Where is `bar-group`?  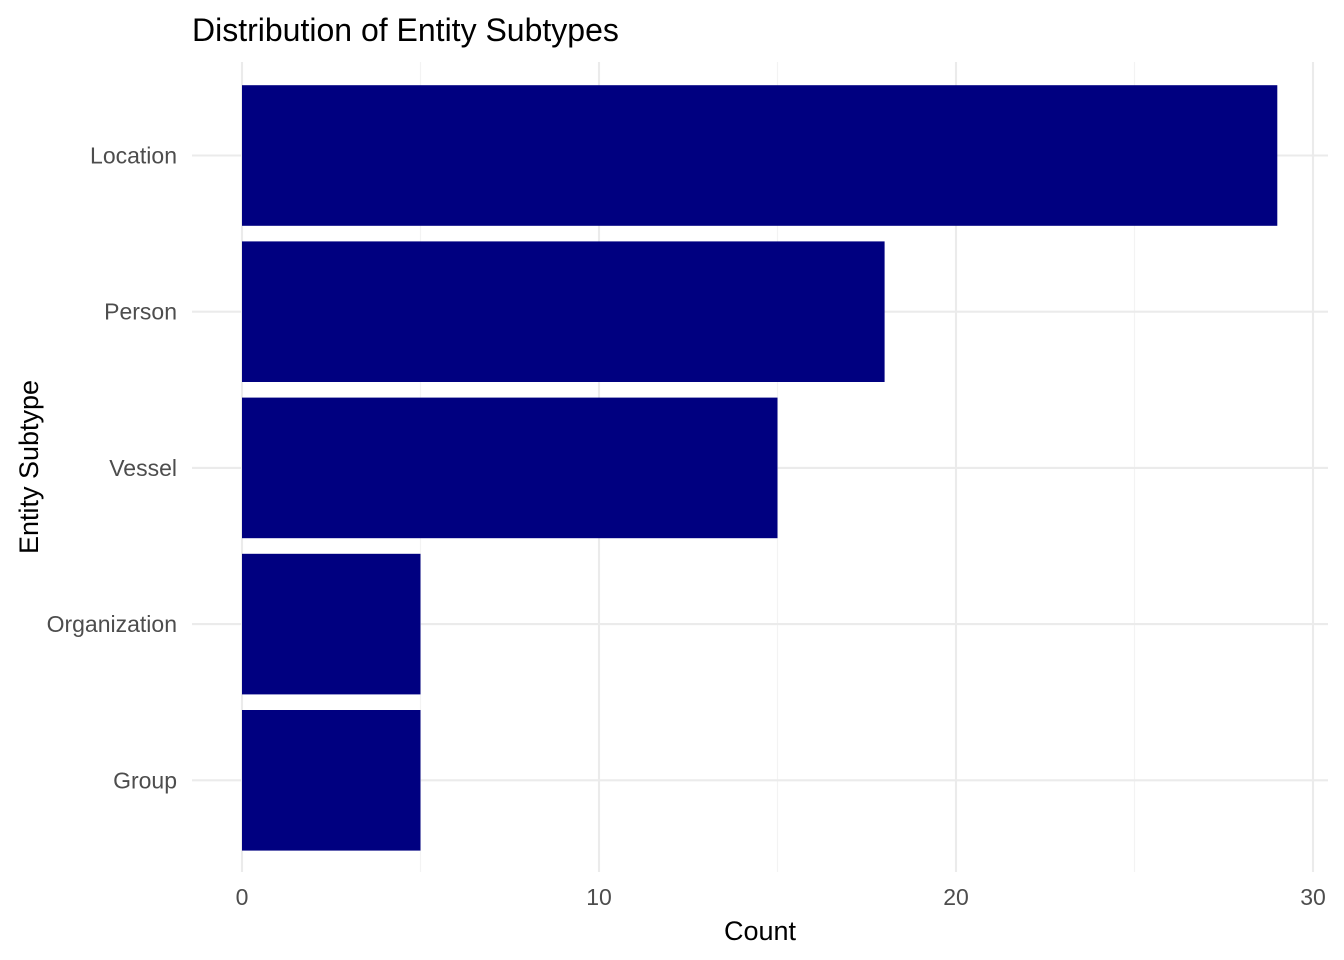
bar-group is located at coordinates (331, 780).